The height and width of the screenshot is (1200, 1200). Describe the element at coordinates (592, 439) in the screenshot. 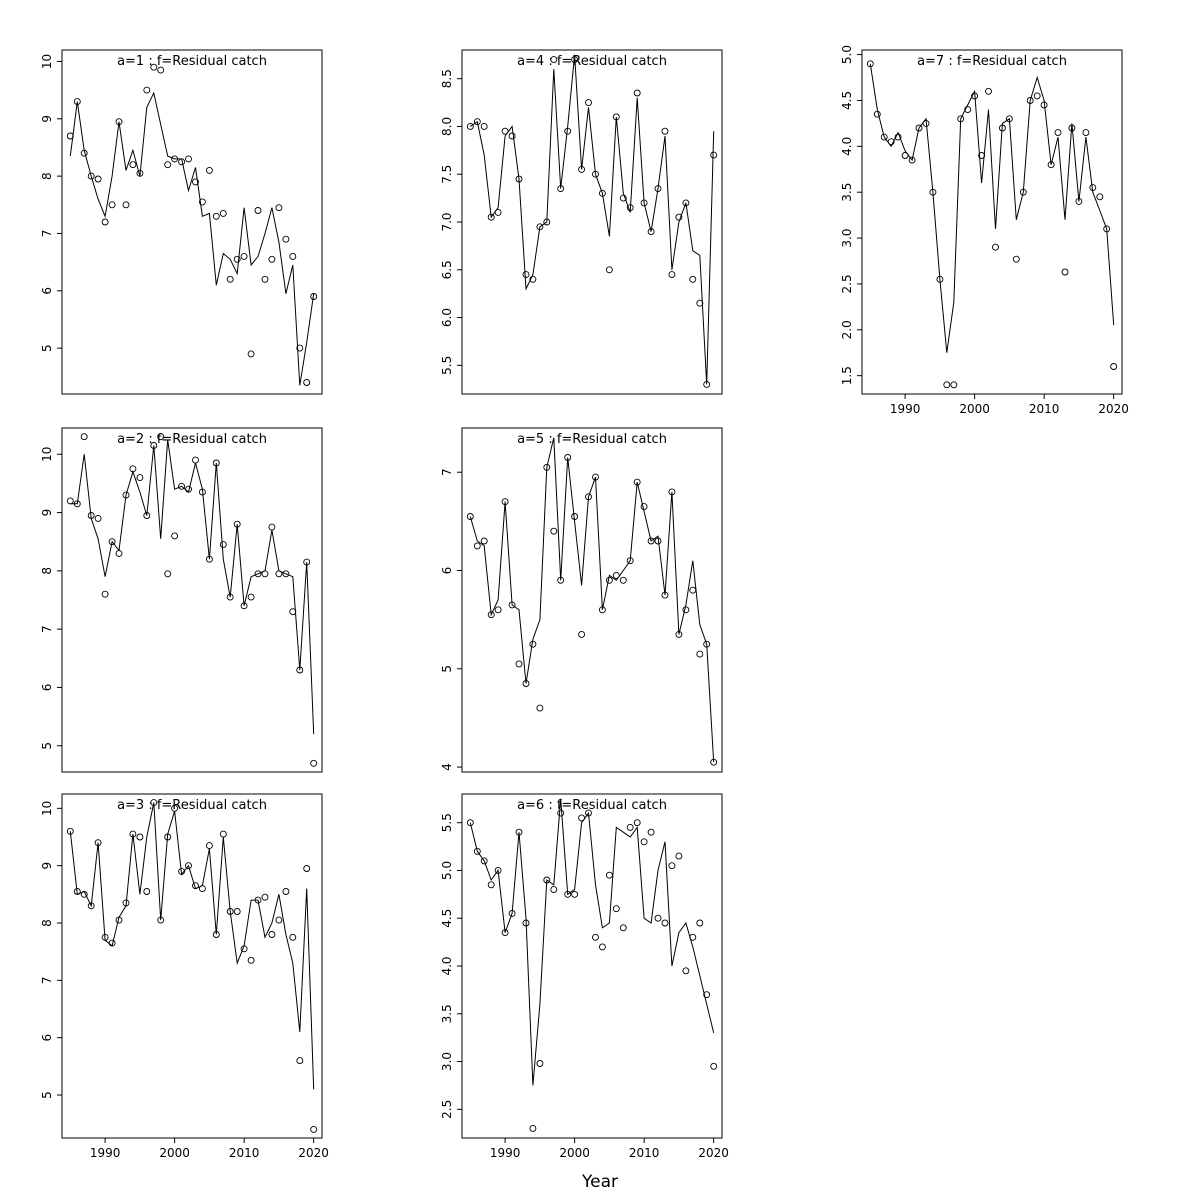

I see `panel-title: a=5 : f=Residual catch` at that location.